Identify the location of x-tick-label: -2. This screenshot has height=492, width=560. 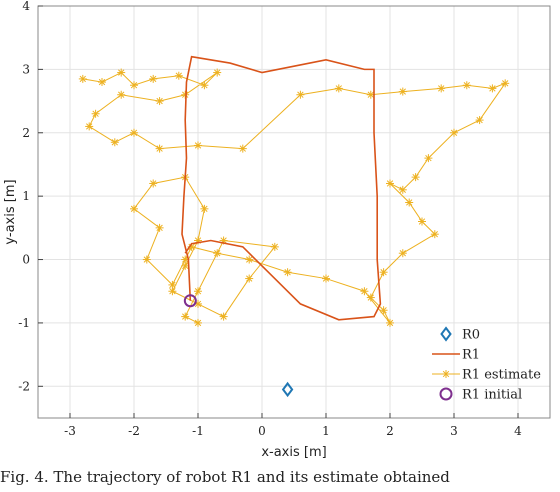
(134, 431).